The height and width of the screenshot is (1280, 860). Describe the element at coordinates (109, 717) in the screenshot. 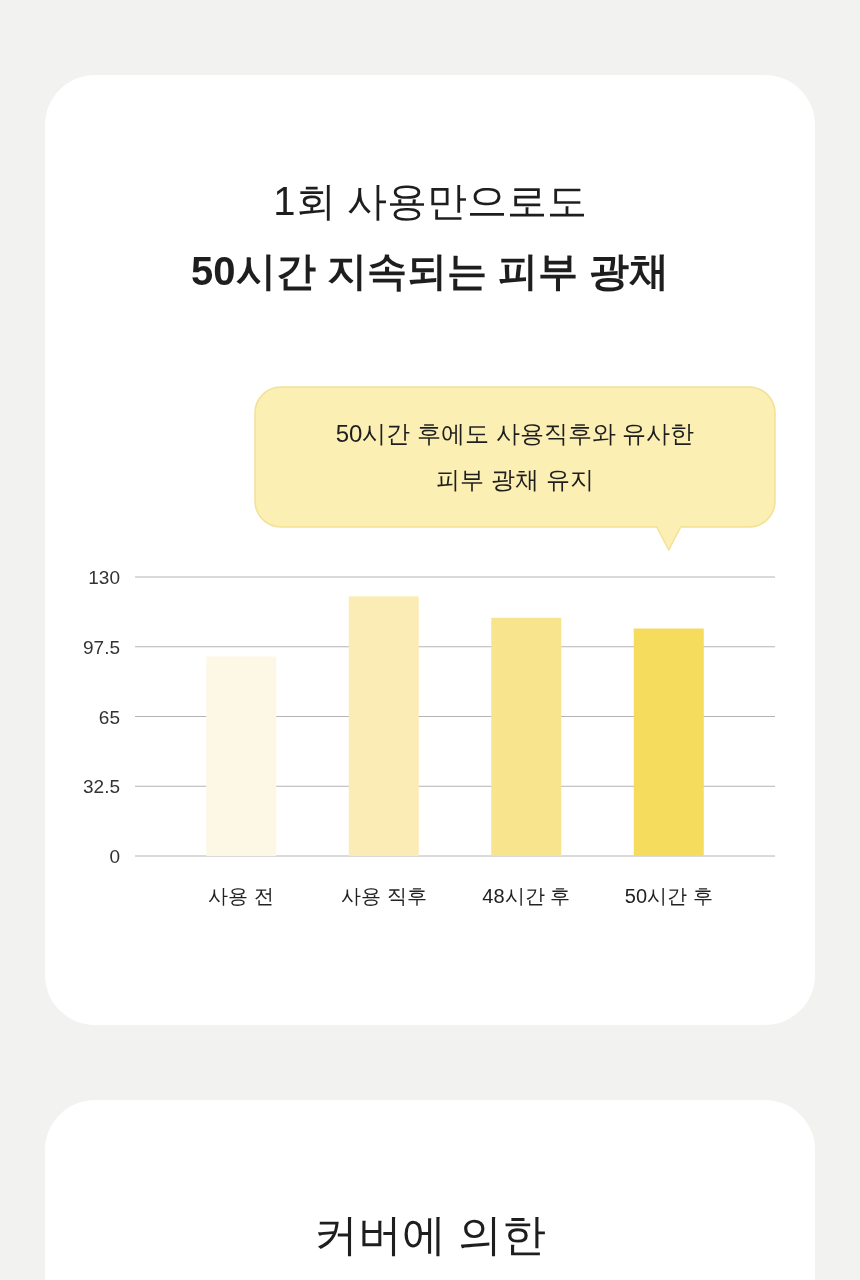

I see `y-tick-label: 65` at that location.